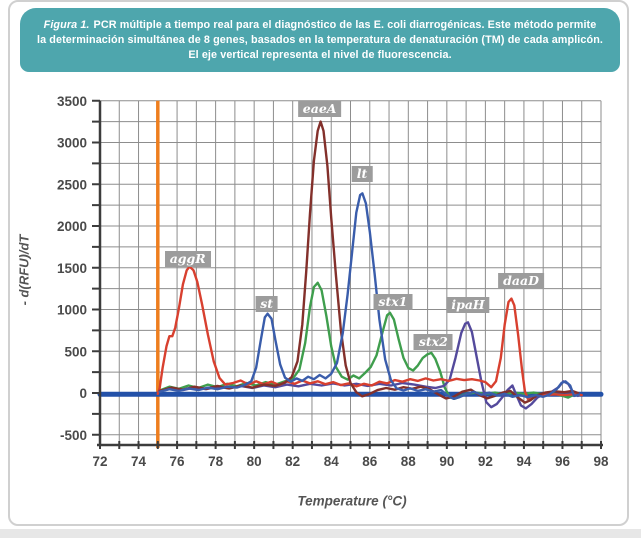 The width and height of the screenshot is (641, 538). What do you see at coordinates (99, 461) in the screenshot?
I see `x-tick-72: 72` at bounding box center [99, 461].